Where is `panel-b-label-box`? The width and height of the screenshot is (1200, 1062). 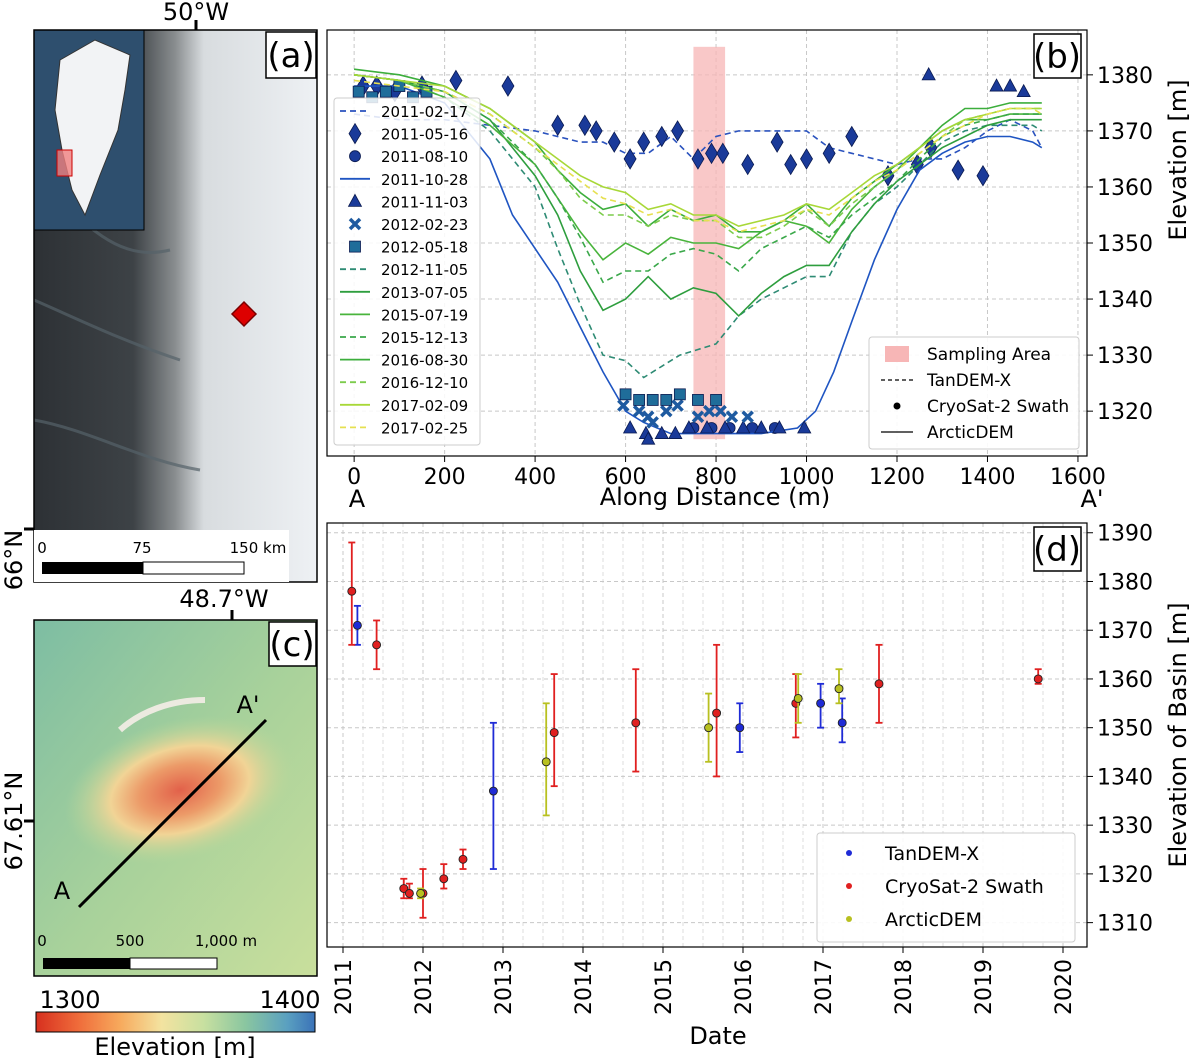
panel-b-label-box is located at coordinates (1057, 56).